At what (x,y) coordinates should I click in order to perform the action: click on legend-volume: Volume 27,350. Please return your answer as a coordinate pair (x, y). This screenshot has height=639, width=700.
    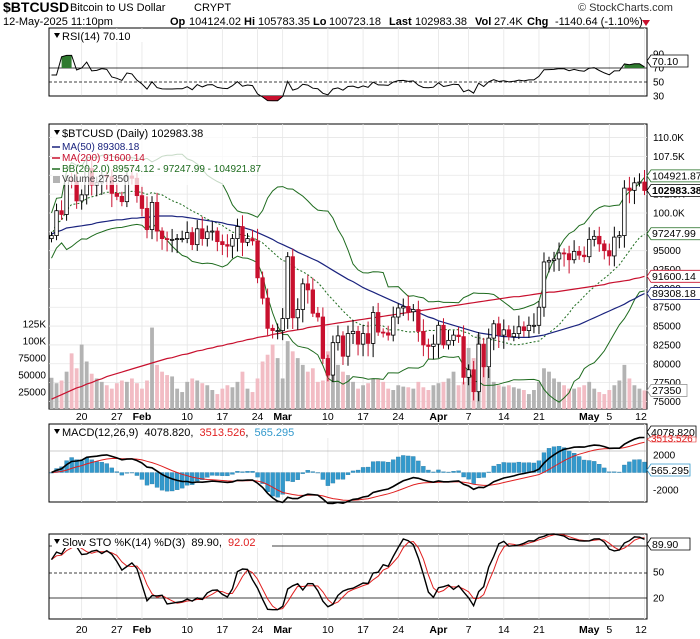
    Looking at the image, I should click on (95, 179).